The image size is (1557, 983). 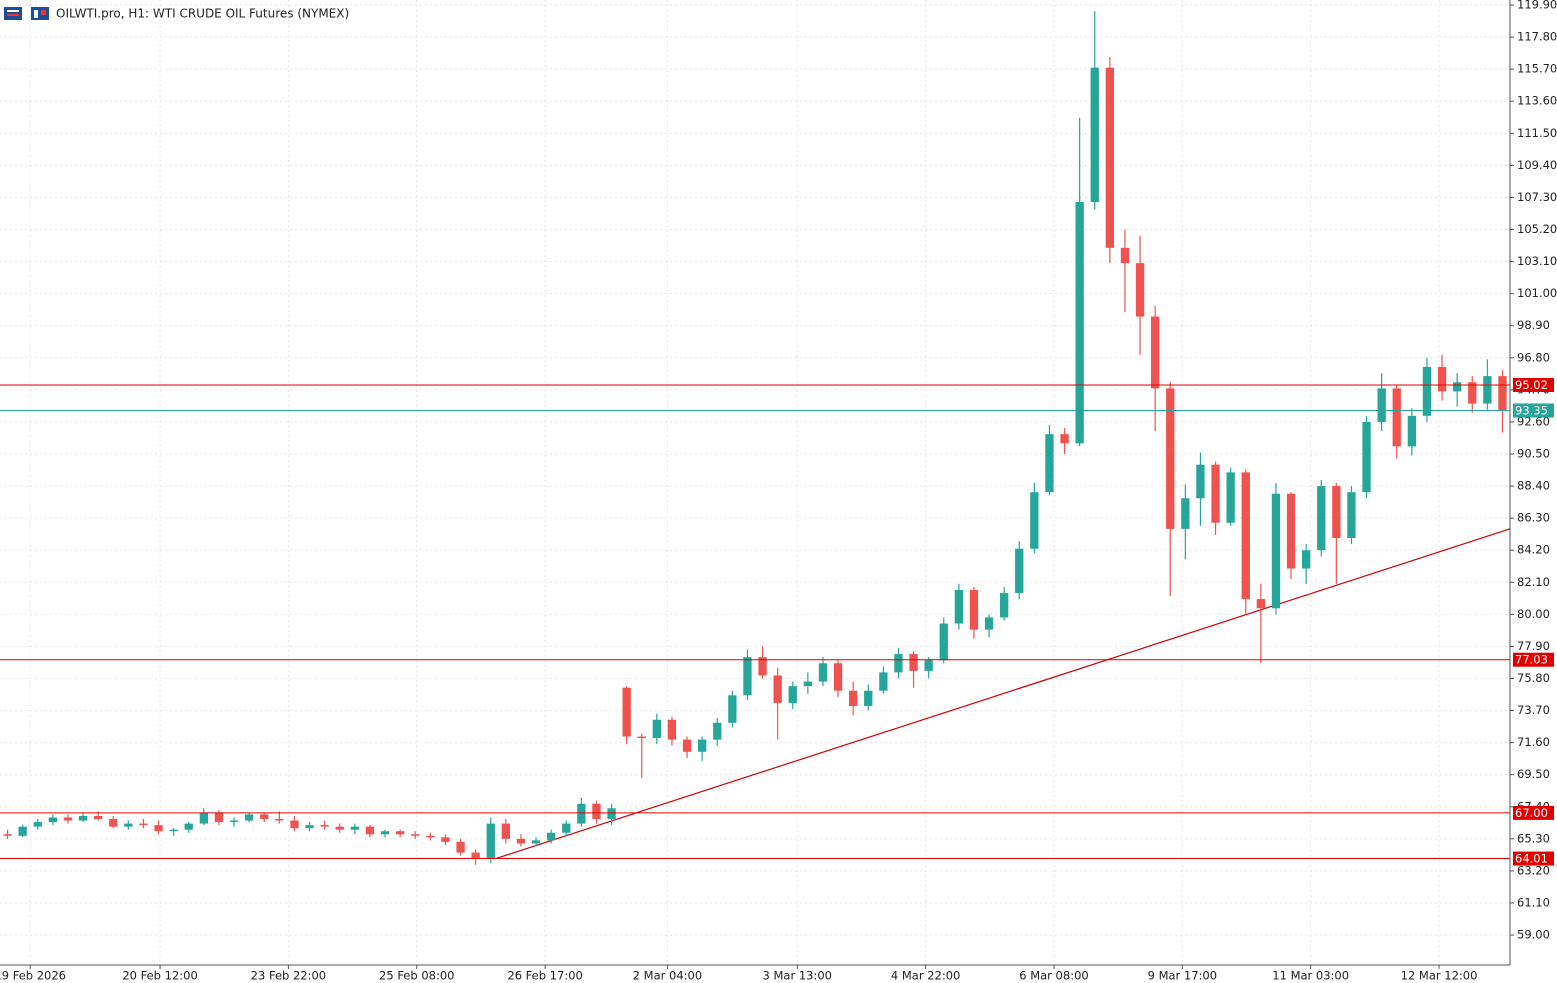 What do you see at coordinates (1533, 454) in the screenshot?
I see `y-tick-label: 90.50` at bounding box center [1533, 454].